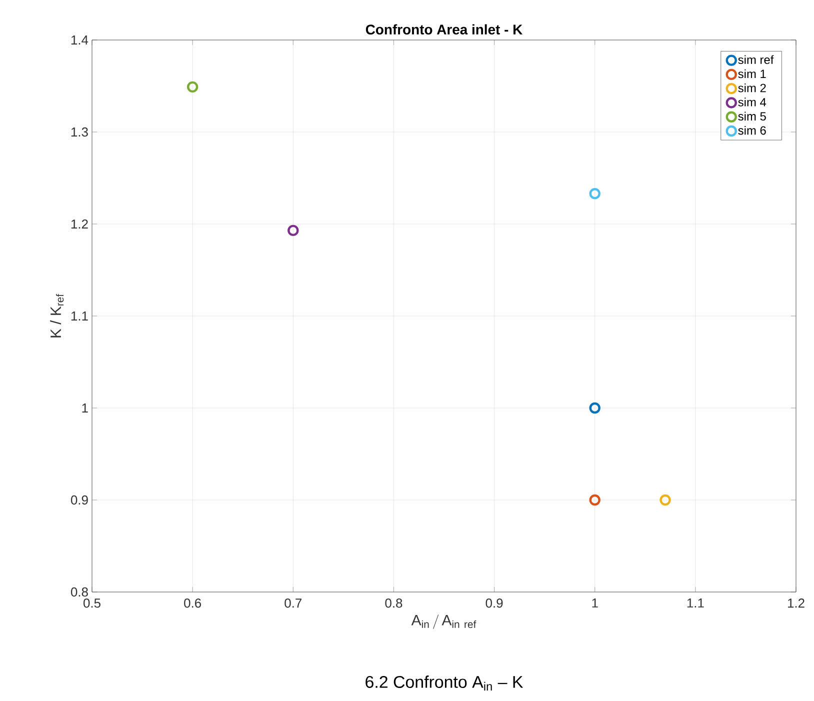  Describe the element at coordinates (796, 603) in the screenshot. I see `x-tick-label: 1.2` at that location.